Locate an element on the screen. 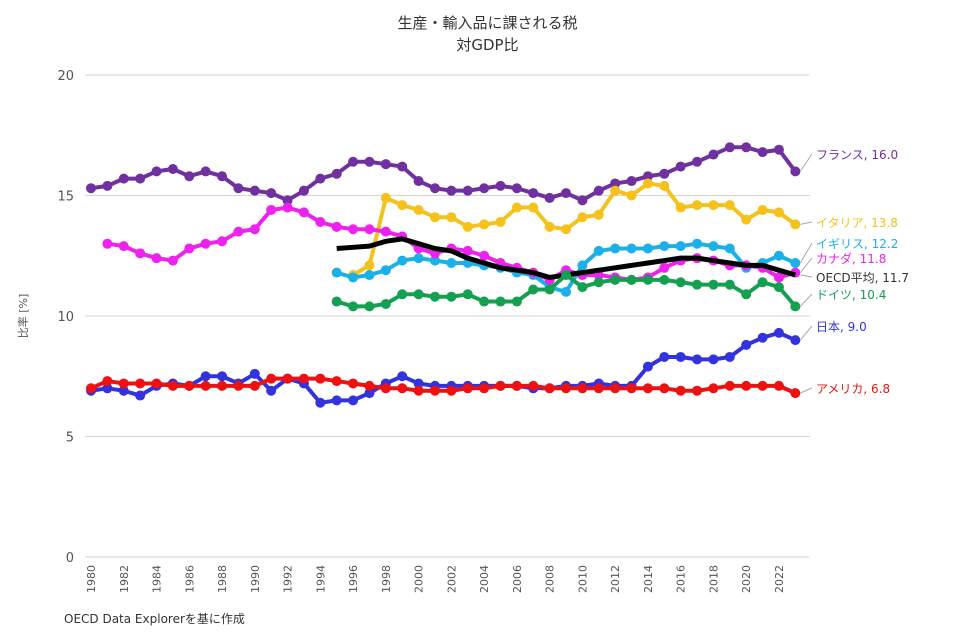 The image size is (975, 637). x-tick-label: 2014 is located at coordinates (648, 579).